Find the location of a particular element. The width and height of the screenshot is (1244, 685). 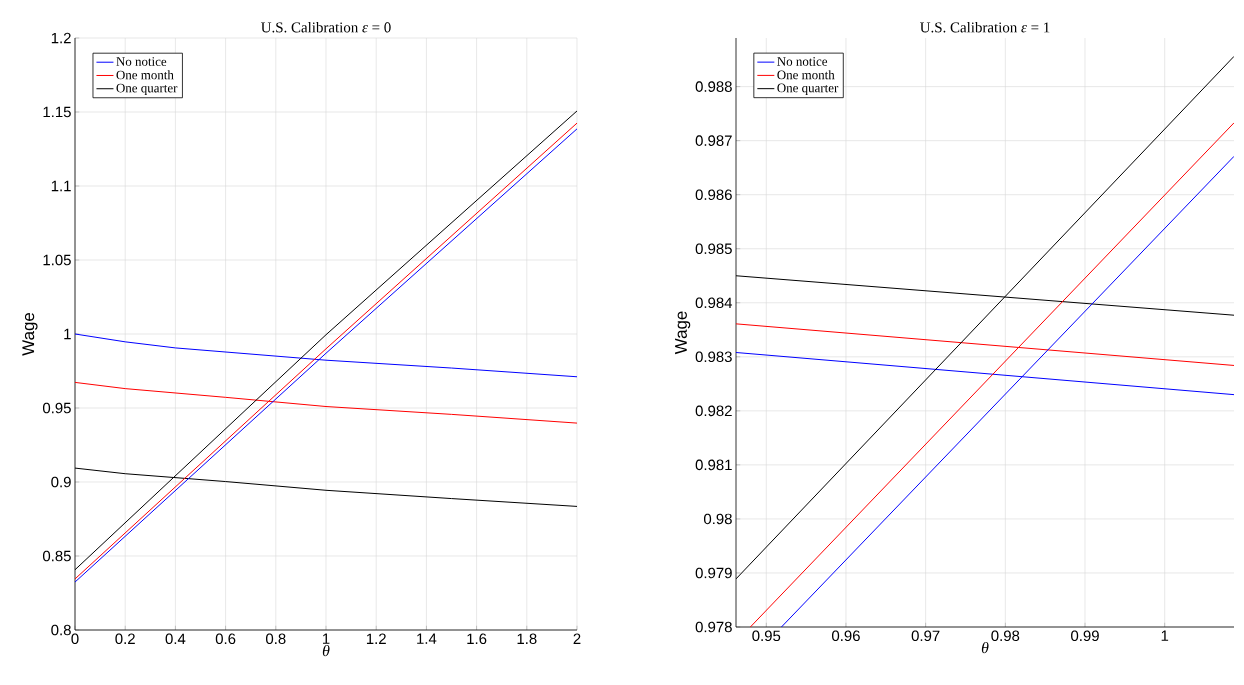

y-tick-label: 1.15 is located at coordinates (57, 112).